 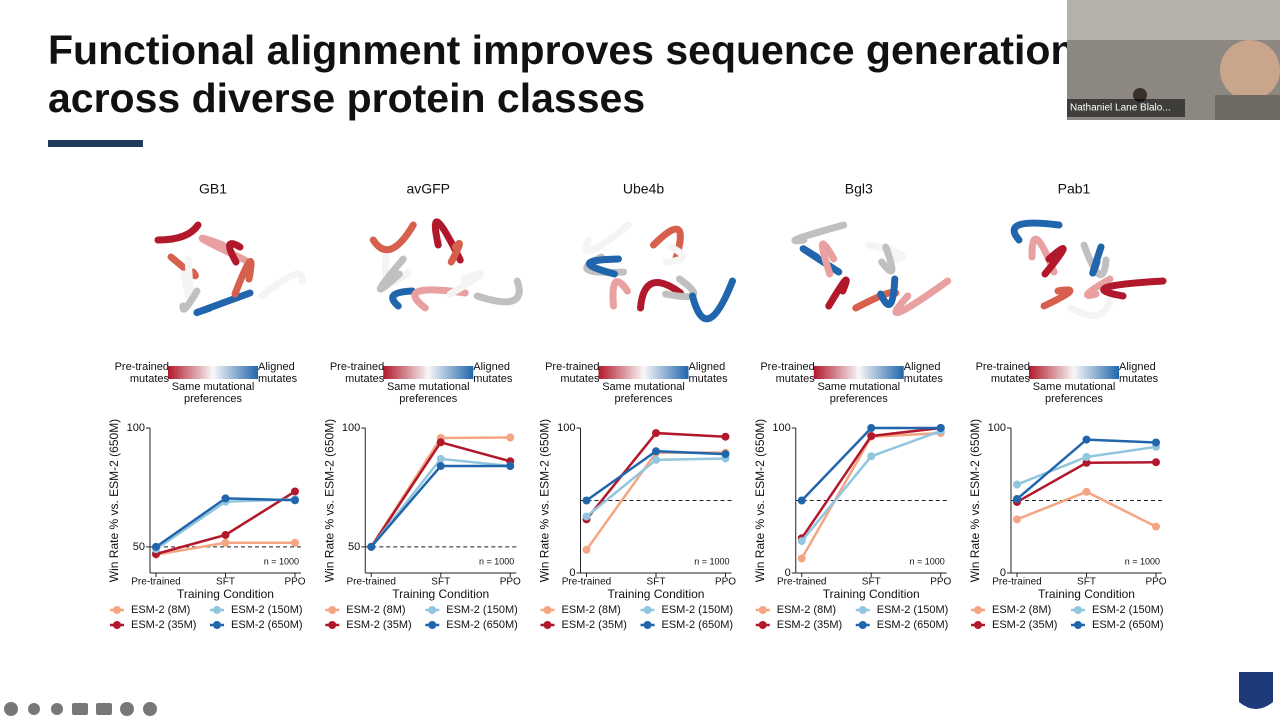 I want to click on presentation-toolbar, so click(x=80, y=709).